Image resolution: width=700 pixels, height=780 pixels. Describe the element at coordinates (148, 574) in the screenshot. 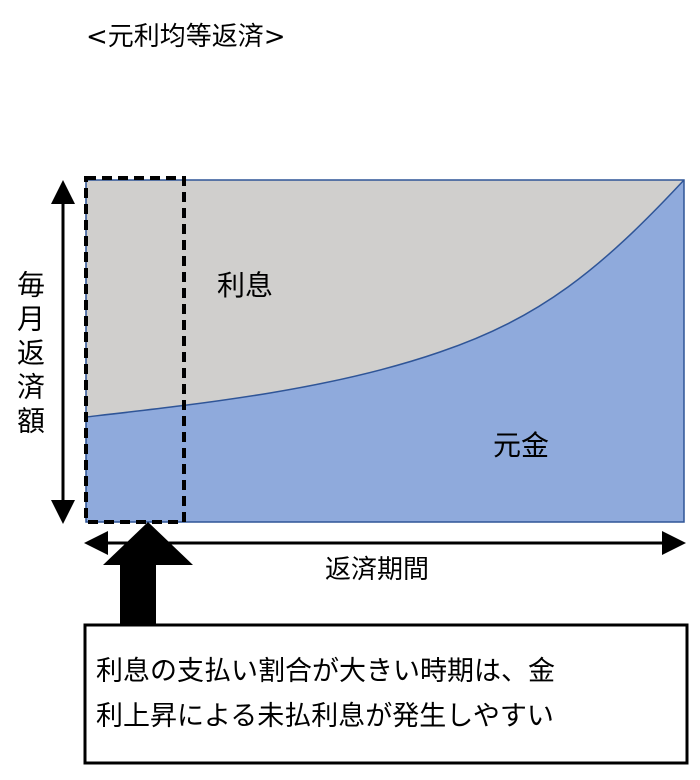

I see `callout-arrow` at that location.